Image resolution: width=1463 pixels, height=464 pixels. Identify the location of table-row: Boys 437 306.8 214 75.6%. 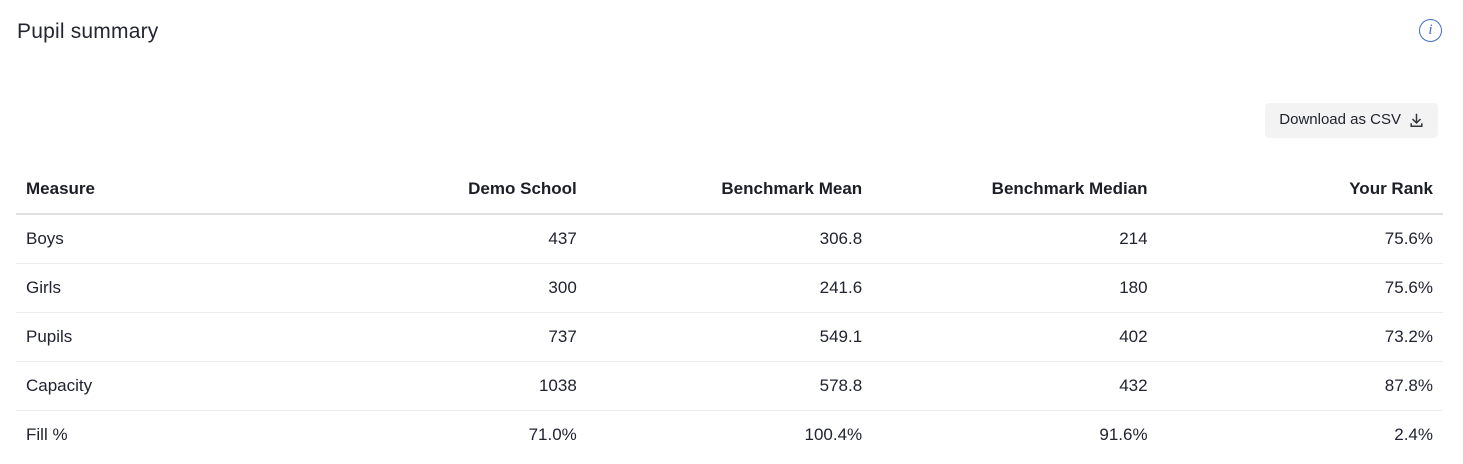
(729, 239).